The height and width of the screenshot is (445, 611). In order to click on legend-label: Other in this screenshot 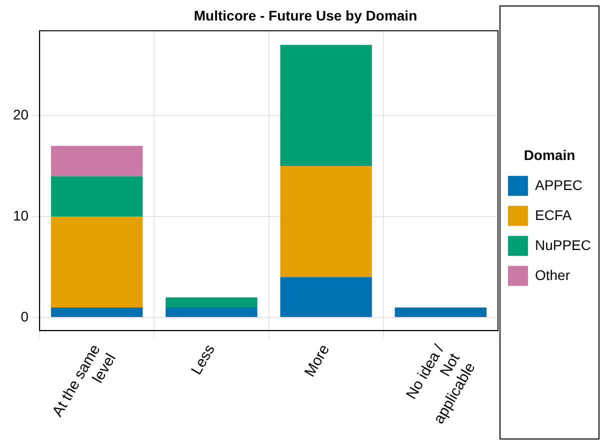, I will do `click(552, 274)`.